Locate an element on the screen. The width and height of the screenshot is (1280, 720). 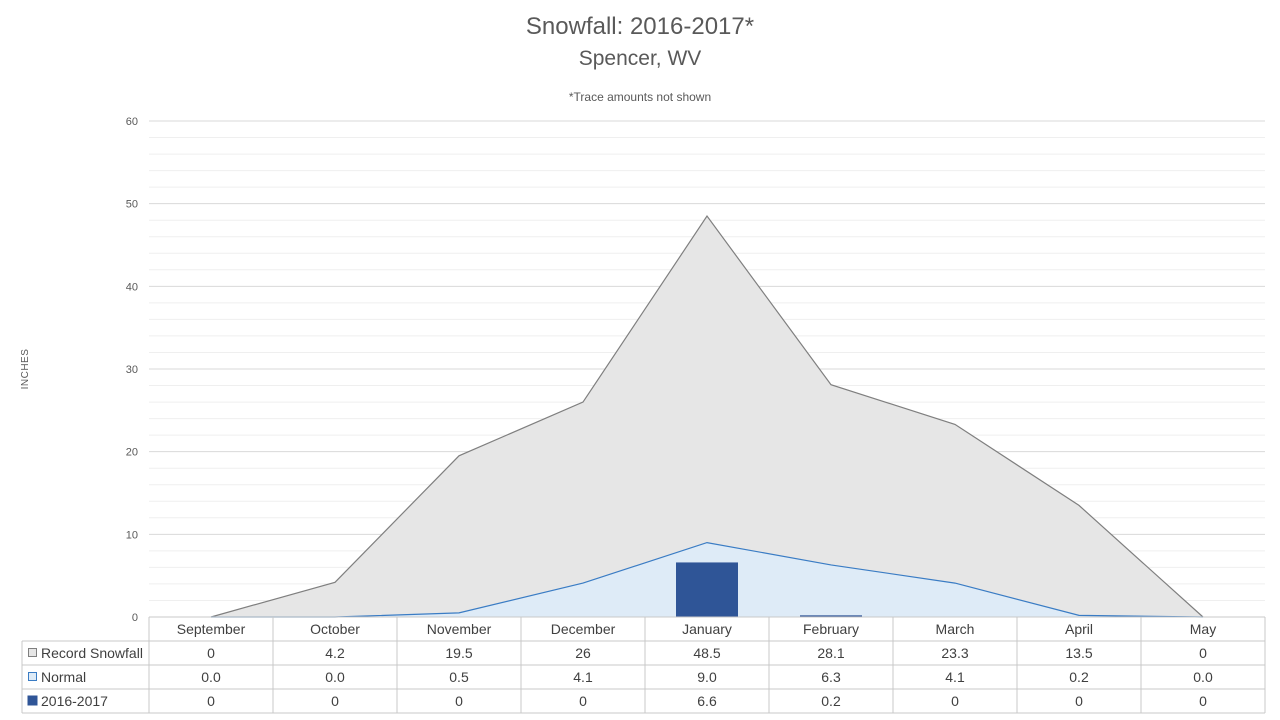
y-tick-label: 60 is located at coordinates (132, 122).